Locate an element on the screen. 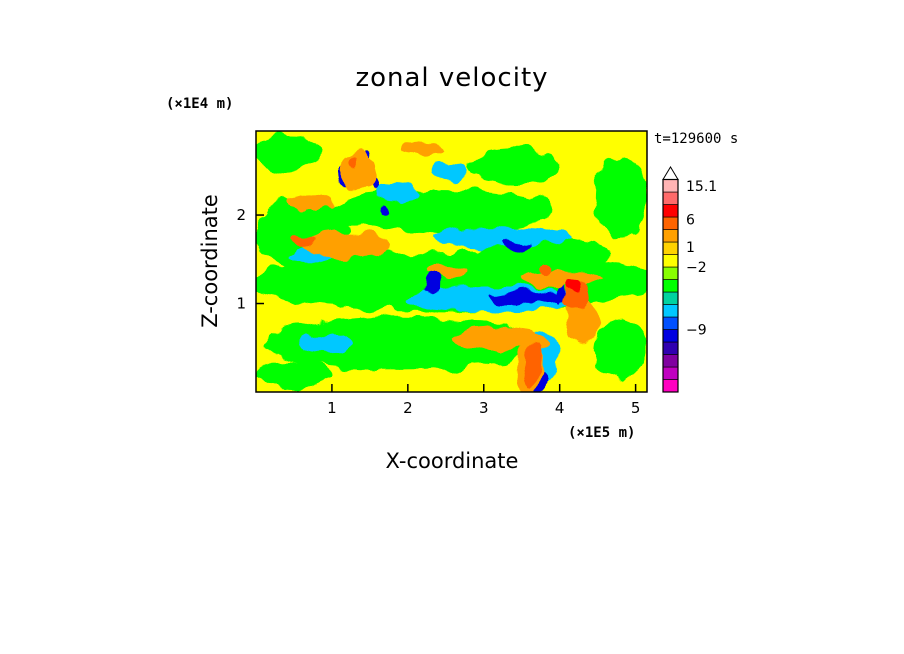  x-tick-label-1: 2 is located at coordinates (408, 408).